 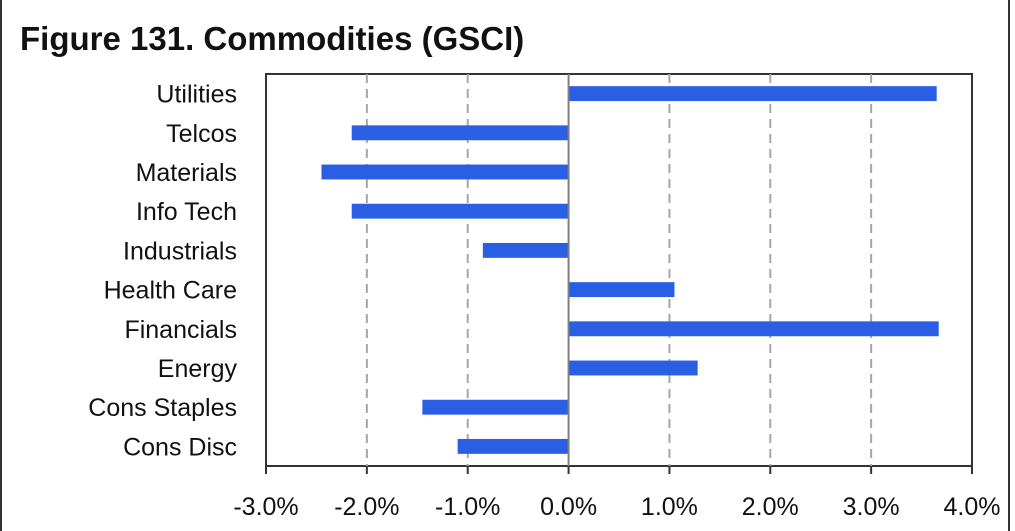 I want to click on category-label: Utilities, so click(x=196, y=95).